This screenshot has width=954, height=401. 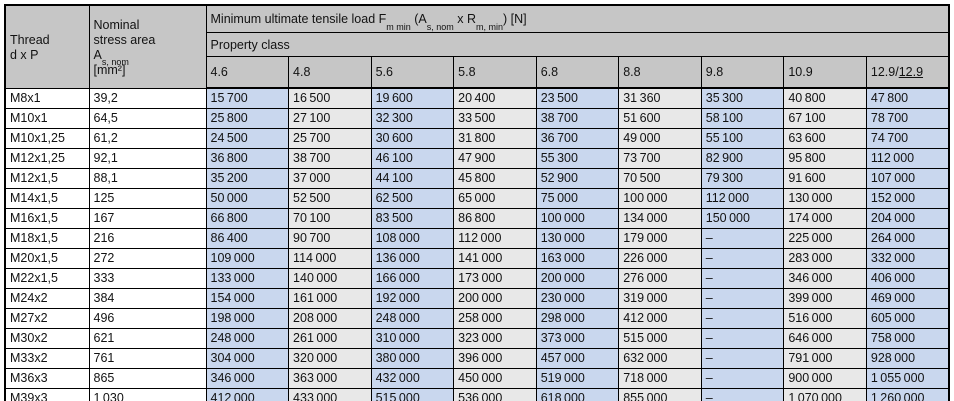 I want to click on load-value-cell: 82 900, so click(x=742, y=158).